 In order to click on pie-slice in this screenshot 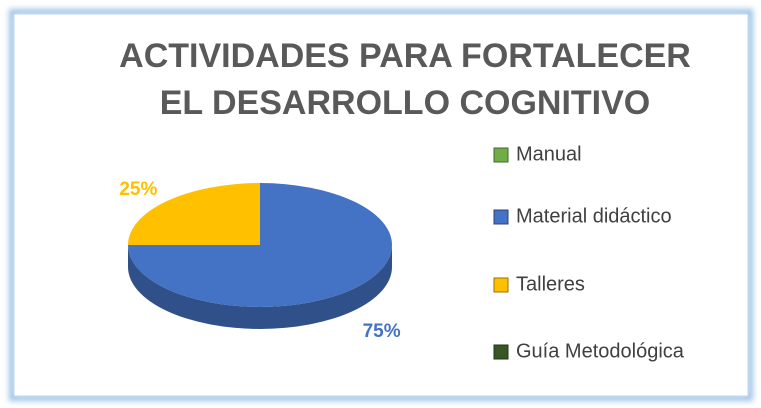, I will do `click(194, 214)`.